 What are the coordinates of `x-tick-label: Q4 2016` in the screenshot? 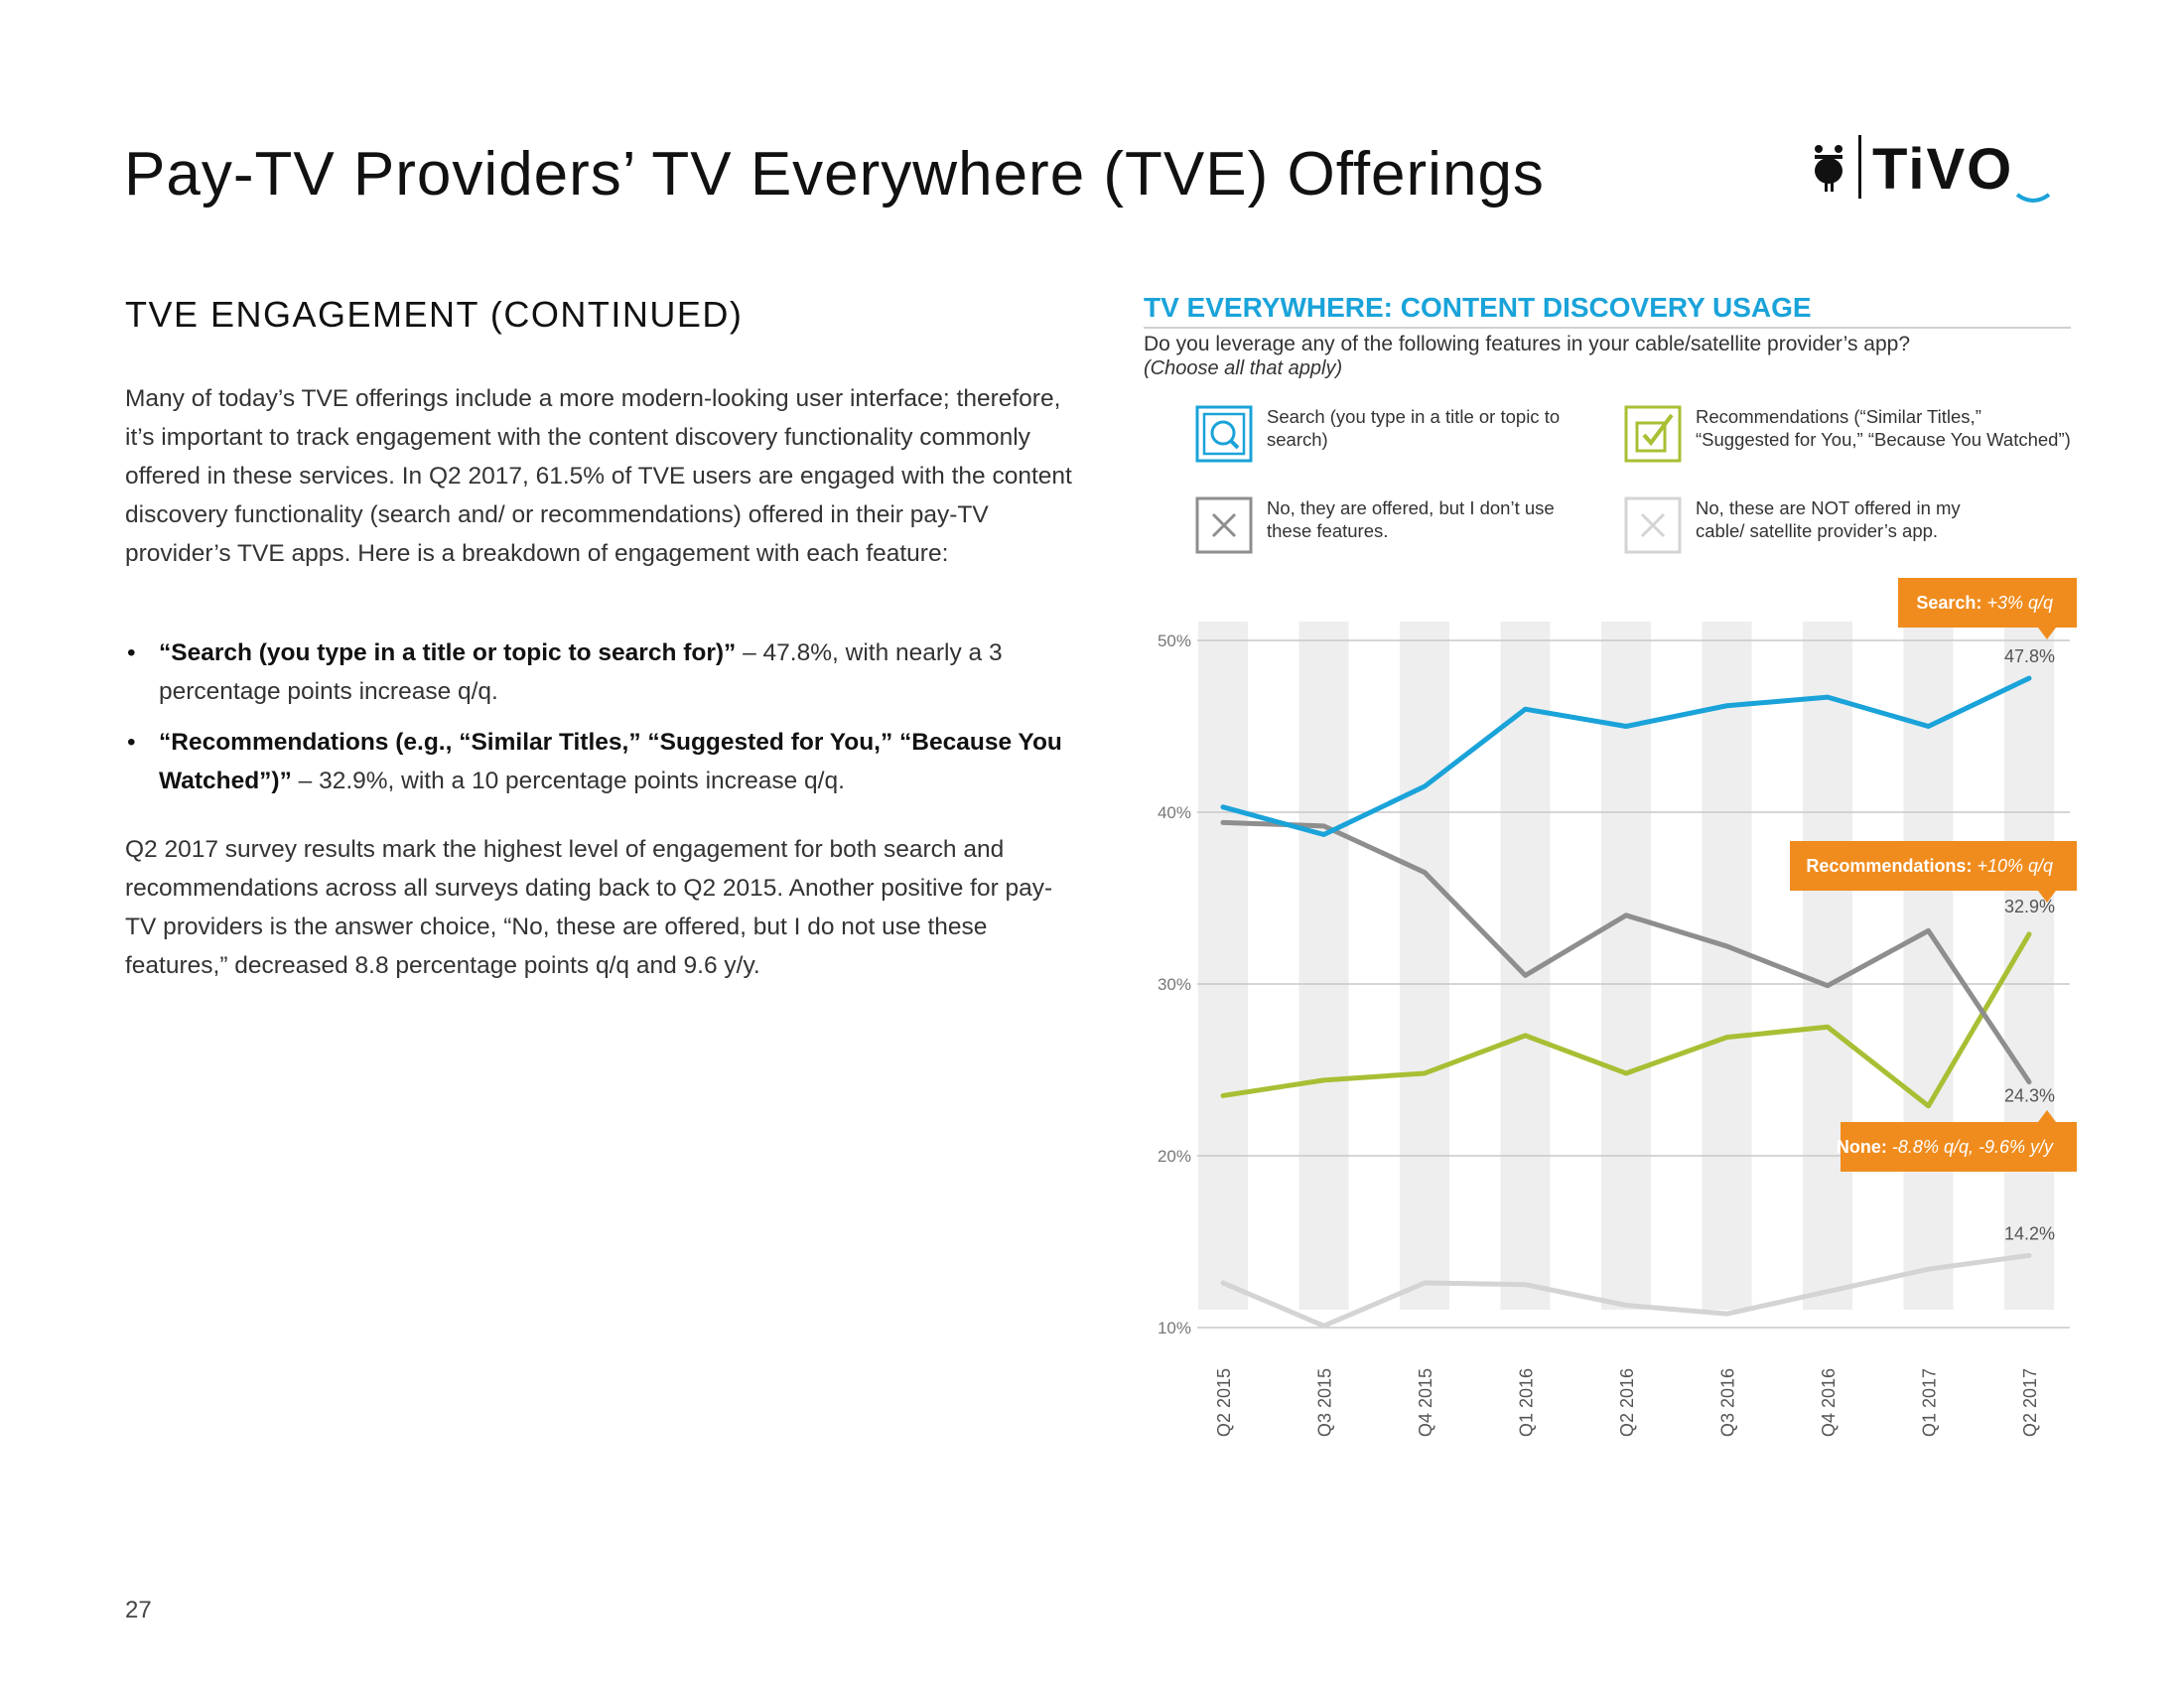 It's located at (1829, 1402).